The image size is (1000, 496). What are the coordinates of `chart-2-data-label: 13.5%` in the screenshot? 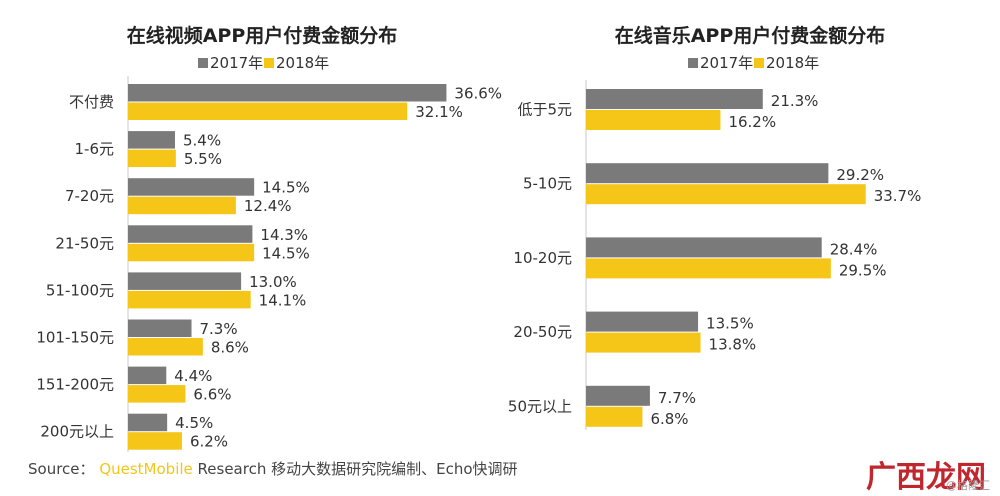 It's located at (730, 324).